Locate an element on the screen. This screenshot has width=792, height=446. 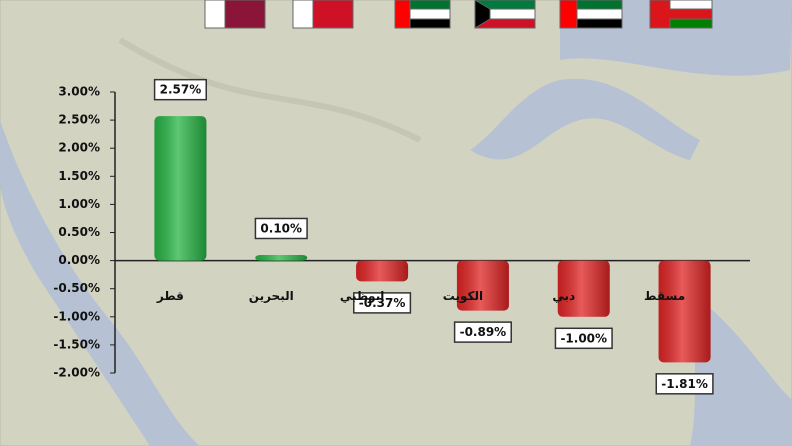
y-tick-label: 1.50% is located at coordinates (79, 176).